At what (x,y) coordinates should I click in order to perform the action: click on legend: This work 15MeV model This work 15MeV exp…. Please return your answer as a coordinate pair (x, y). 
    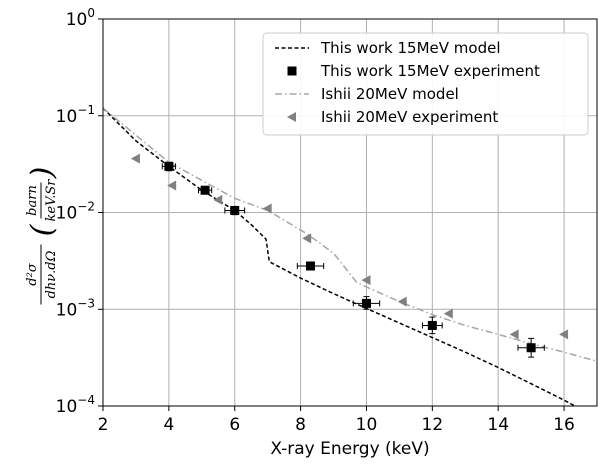
    Looking at the image, I should click on (425, 84).